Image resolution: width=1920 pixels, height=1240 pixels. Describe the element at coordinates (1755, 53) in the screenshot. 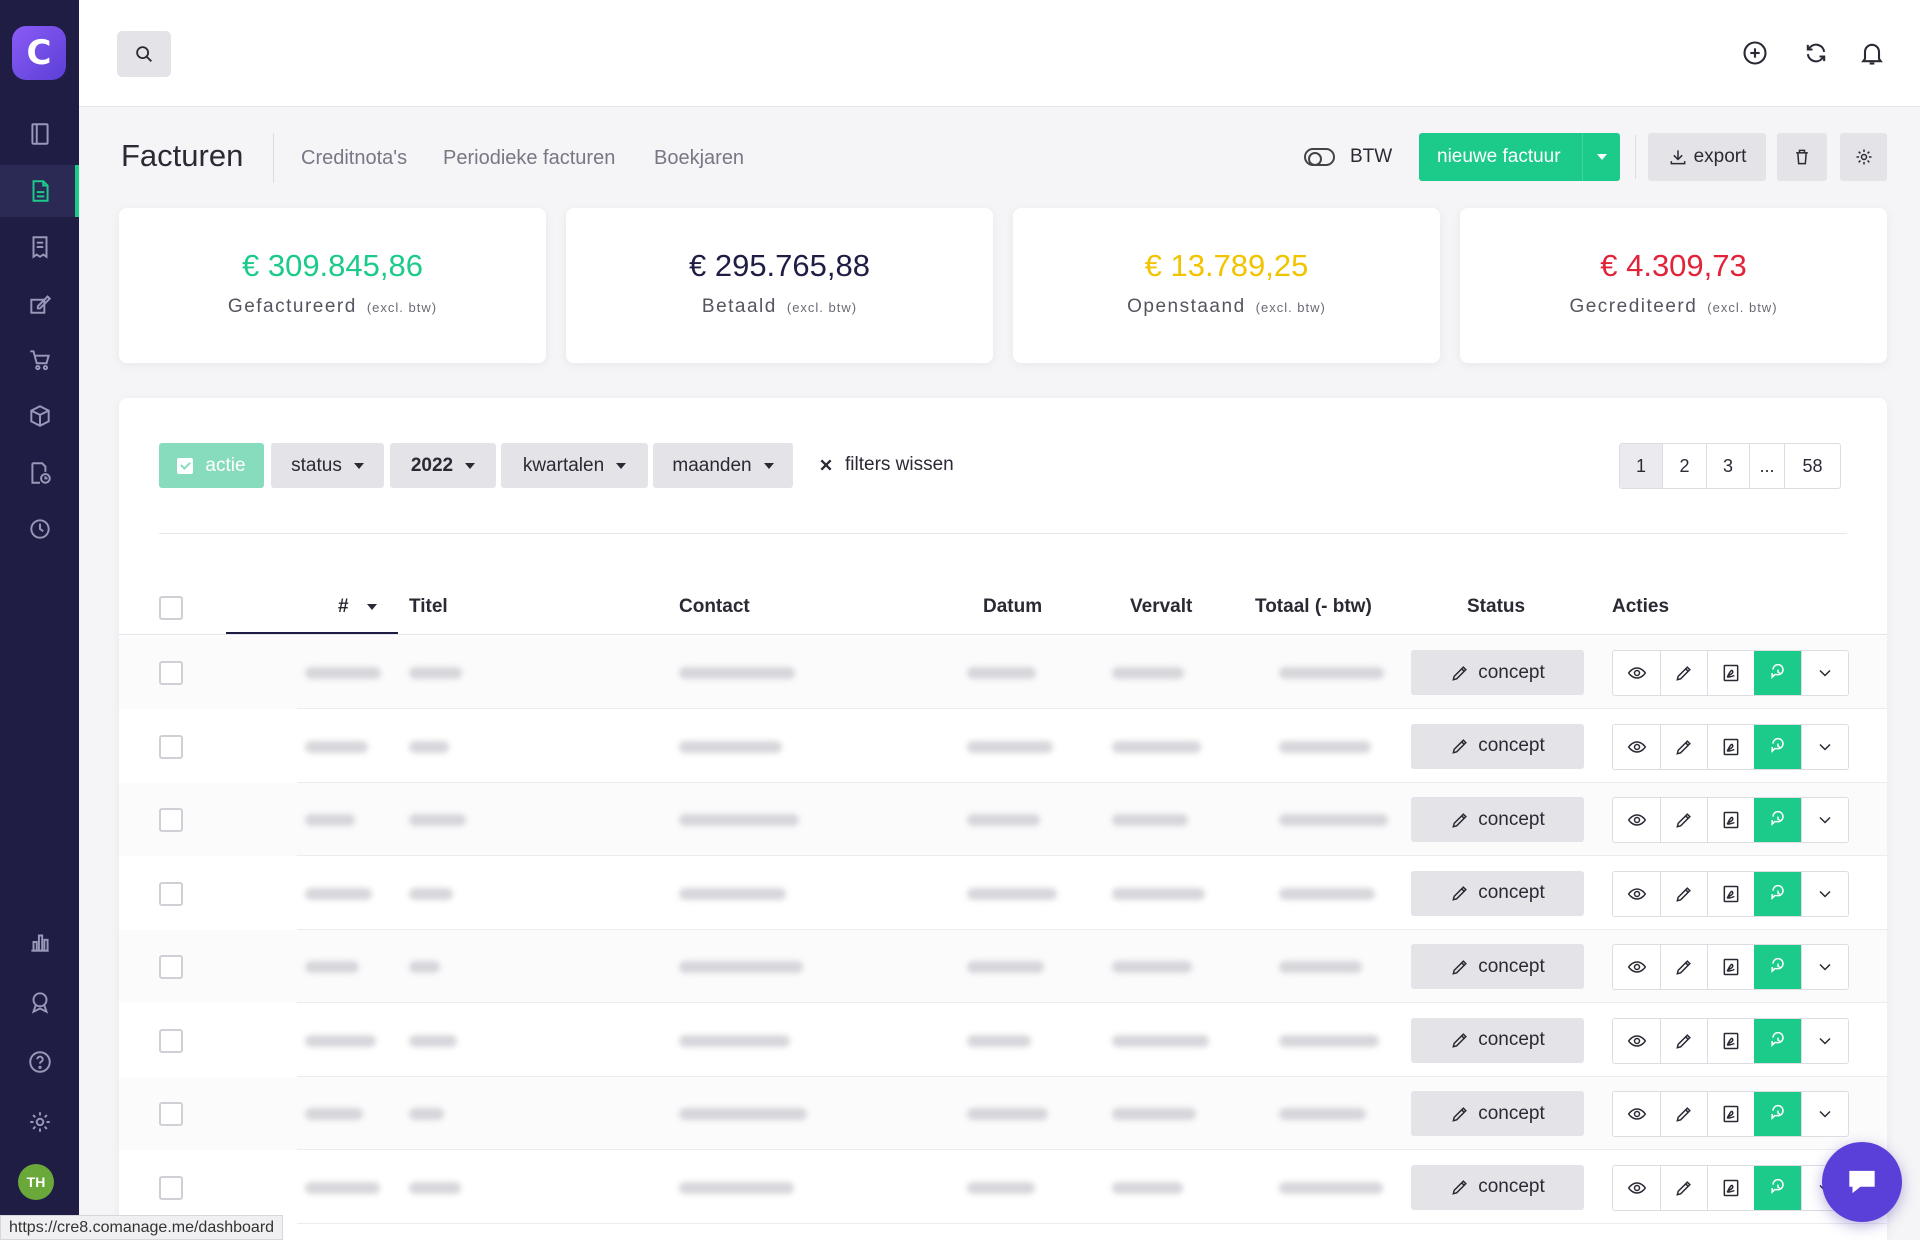

I see `add-circle-icon` at that location.